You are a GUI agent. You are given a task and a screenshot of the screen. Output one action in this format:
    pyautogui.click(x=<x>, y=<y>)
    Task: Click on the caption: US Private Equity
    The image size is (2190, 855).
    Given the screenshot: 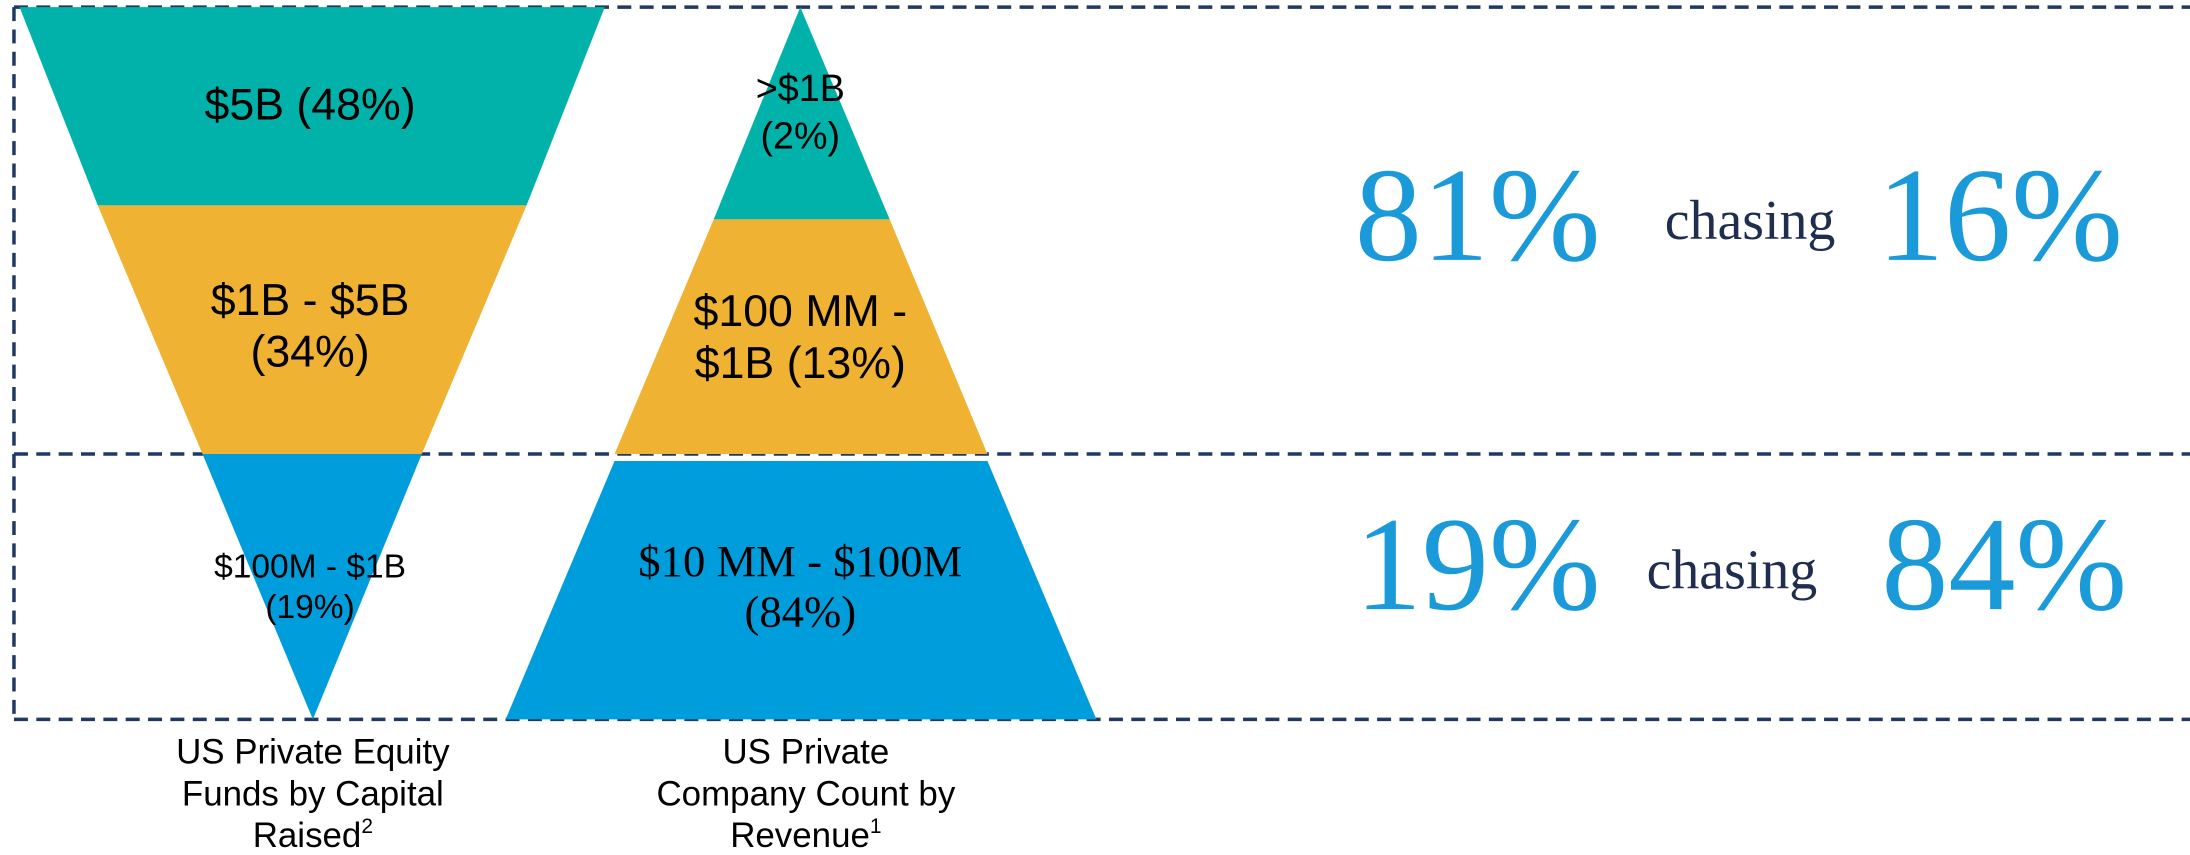 What is the action you would take?
    pyautogui.click(x=313, y=752)
    